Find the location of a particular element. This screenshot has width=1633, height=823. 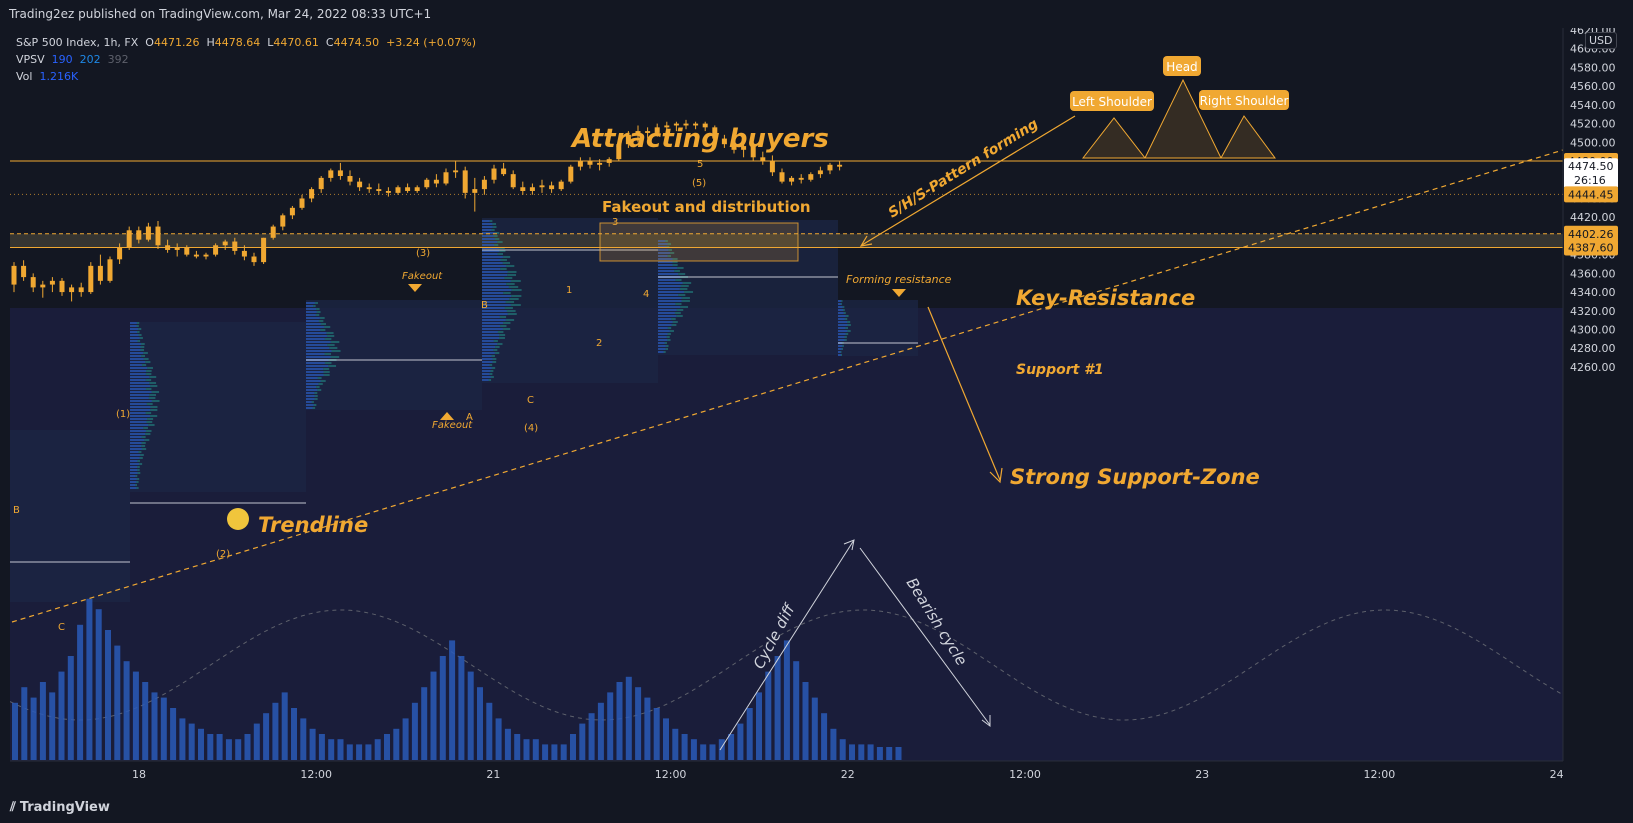

symbol-name: S&P 500 Index, 1h, FX is located at coordinates (77, 42).